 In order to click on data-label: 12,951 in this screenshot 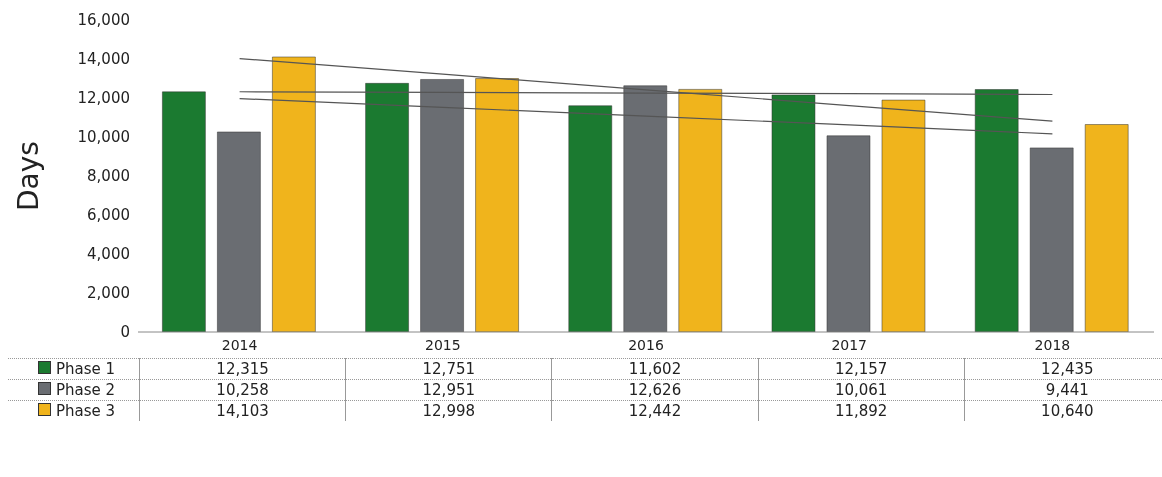, I will do `click(448, 390)`.